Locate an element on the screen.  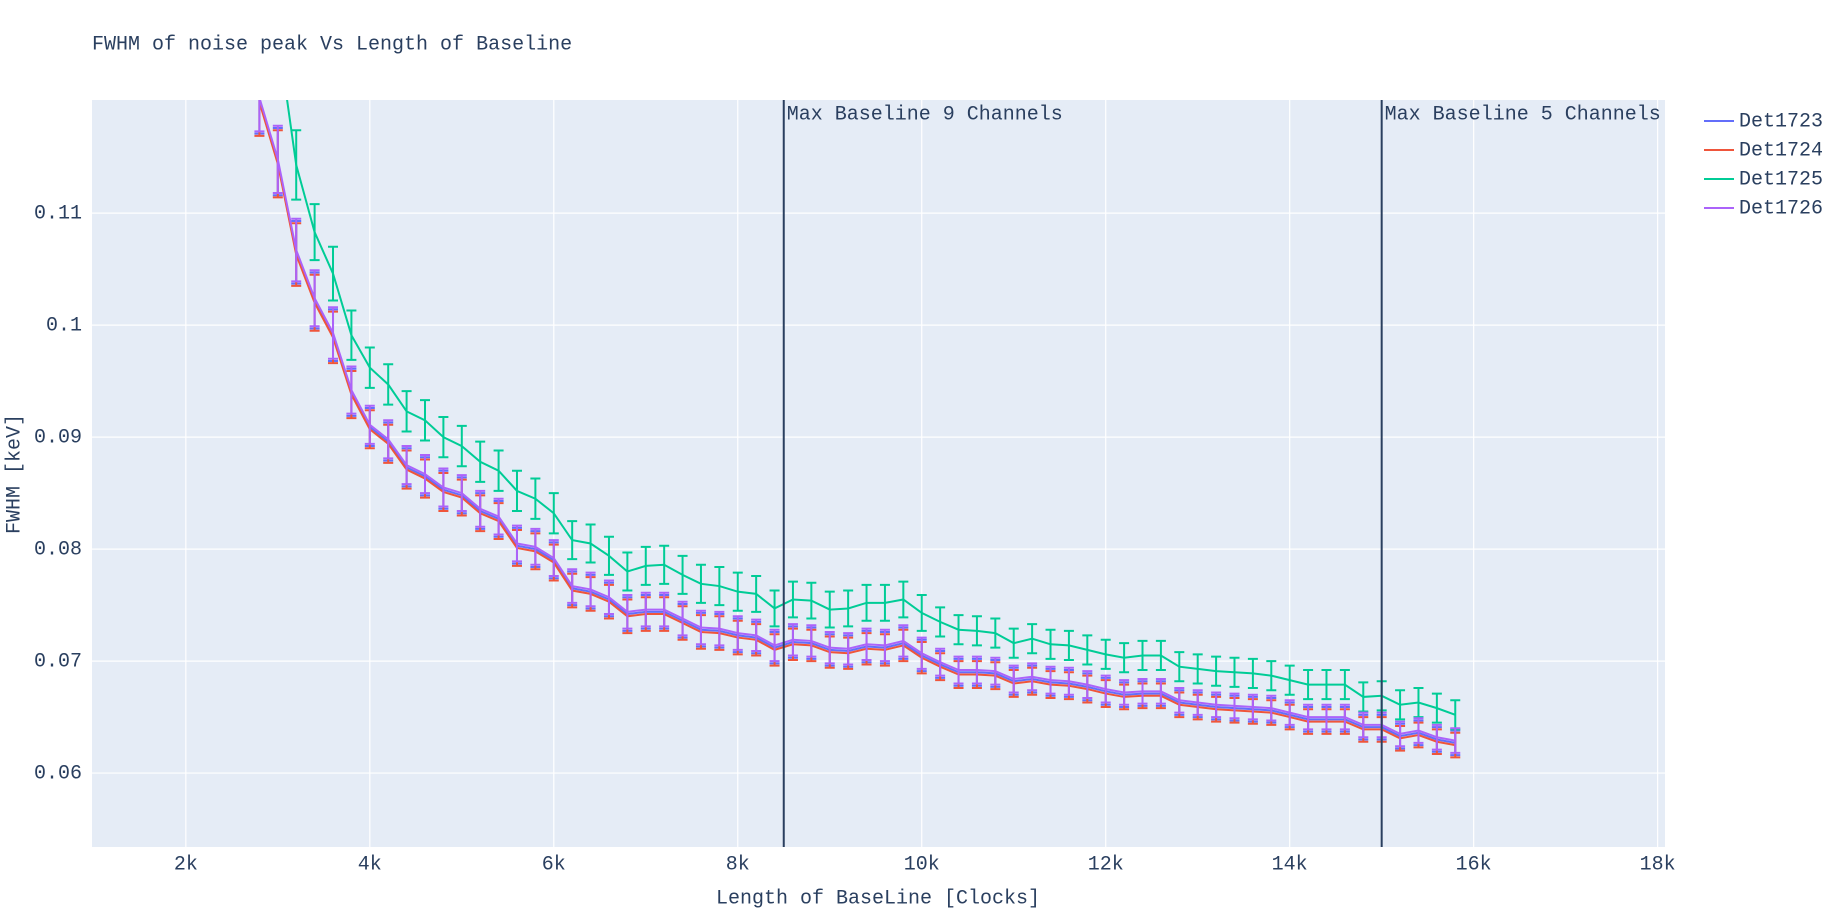
x-axis-title: Length of BaseLine [Clocks] is located at coordinates (878, 898).